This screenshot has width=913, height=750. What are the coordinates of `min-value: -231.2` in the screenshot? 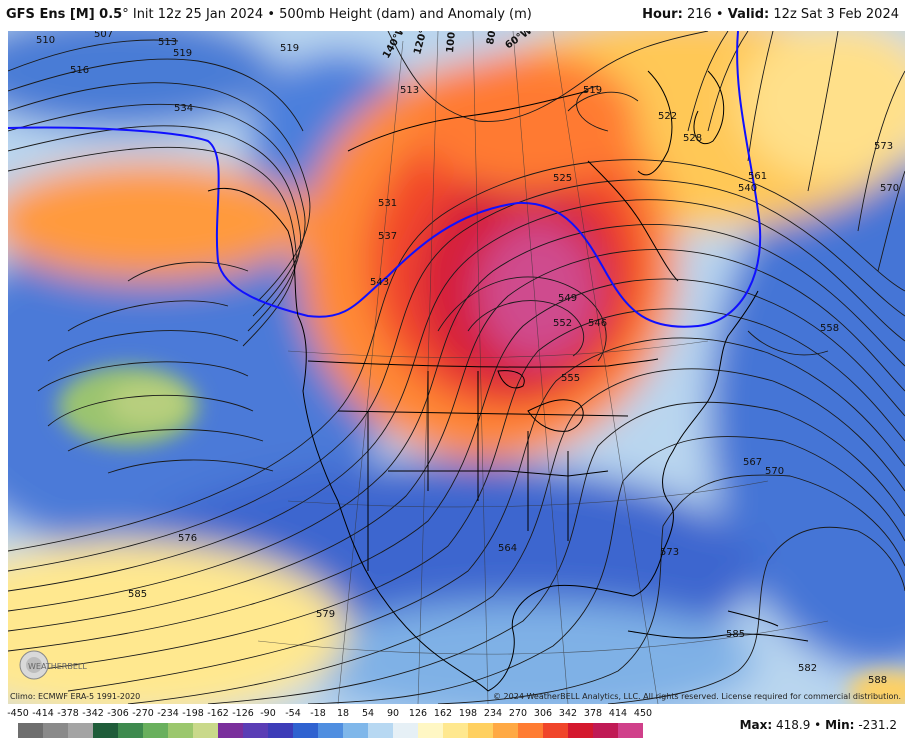 It's located at (877, 725).